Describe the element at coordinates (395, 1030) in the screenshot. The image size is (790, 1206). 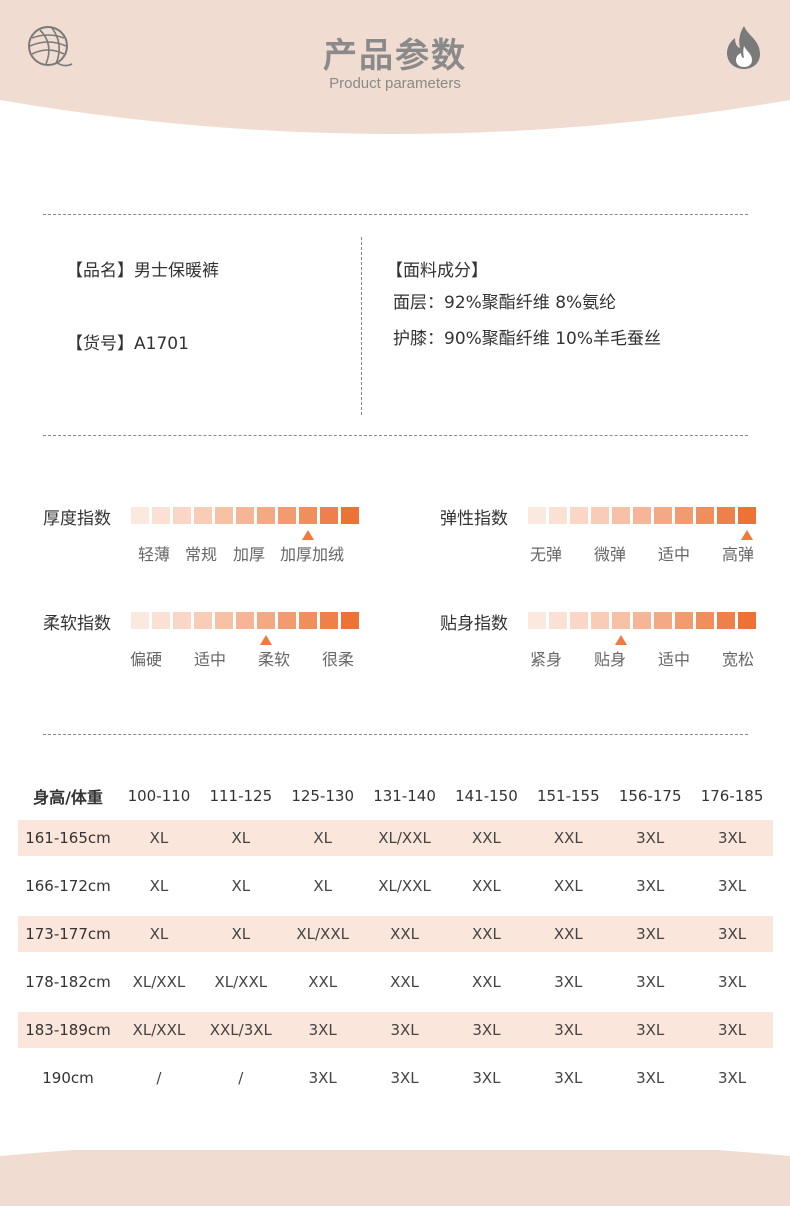
I see `table-row: 183-189cm XL/XXL XXL/3XL 3XL 3XL 3XL 3XL 3XL 3XL` at that location.